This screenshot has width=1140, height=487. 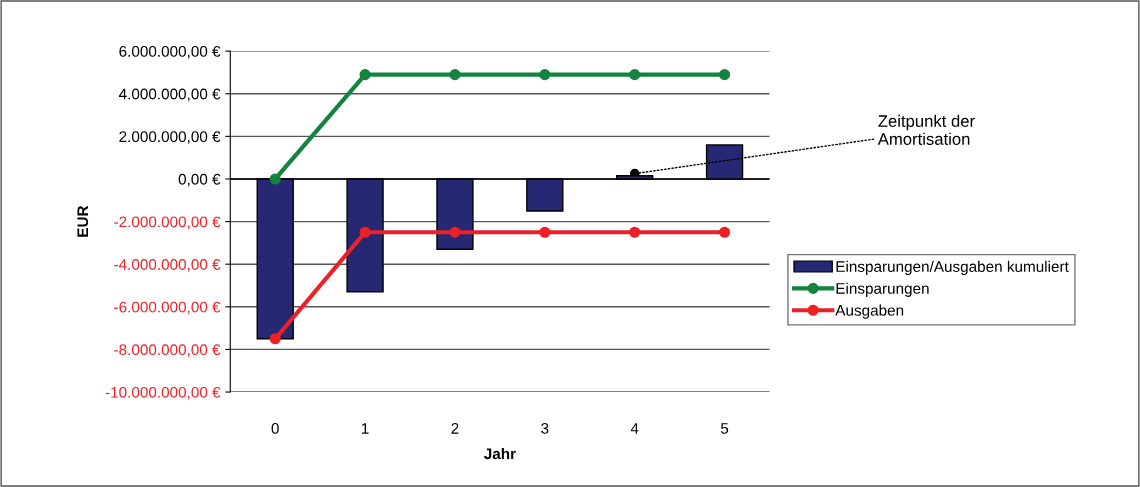 What do you see at coordinates (170, 52) in the screenshot?
I see `y-tick-label: 6.000.000,00 €` at bounding box center [170, 52].